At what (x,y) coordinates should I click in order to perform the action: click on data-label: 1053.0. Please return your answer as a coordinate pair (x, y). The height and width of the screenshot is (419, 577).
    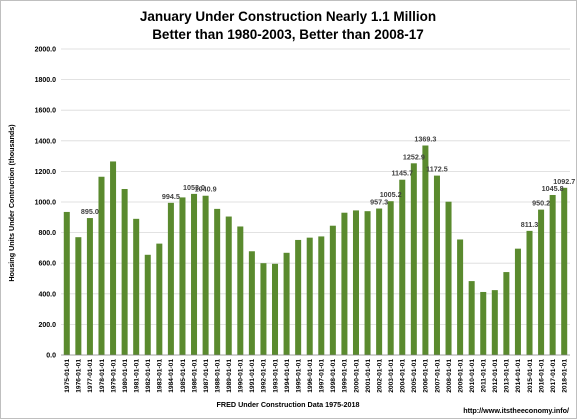
    Looking at the image, I should click on (194, 187).